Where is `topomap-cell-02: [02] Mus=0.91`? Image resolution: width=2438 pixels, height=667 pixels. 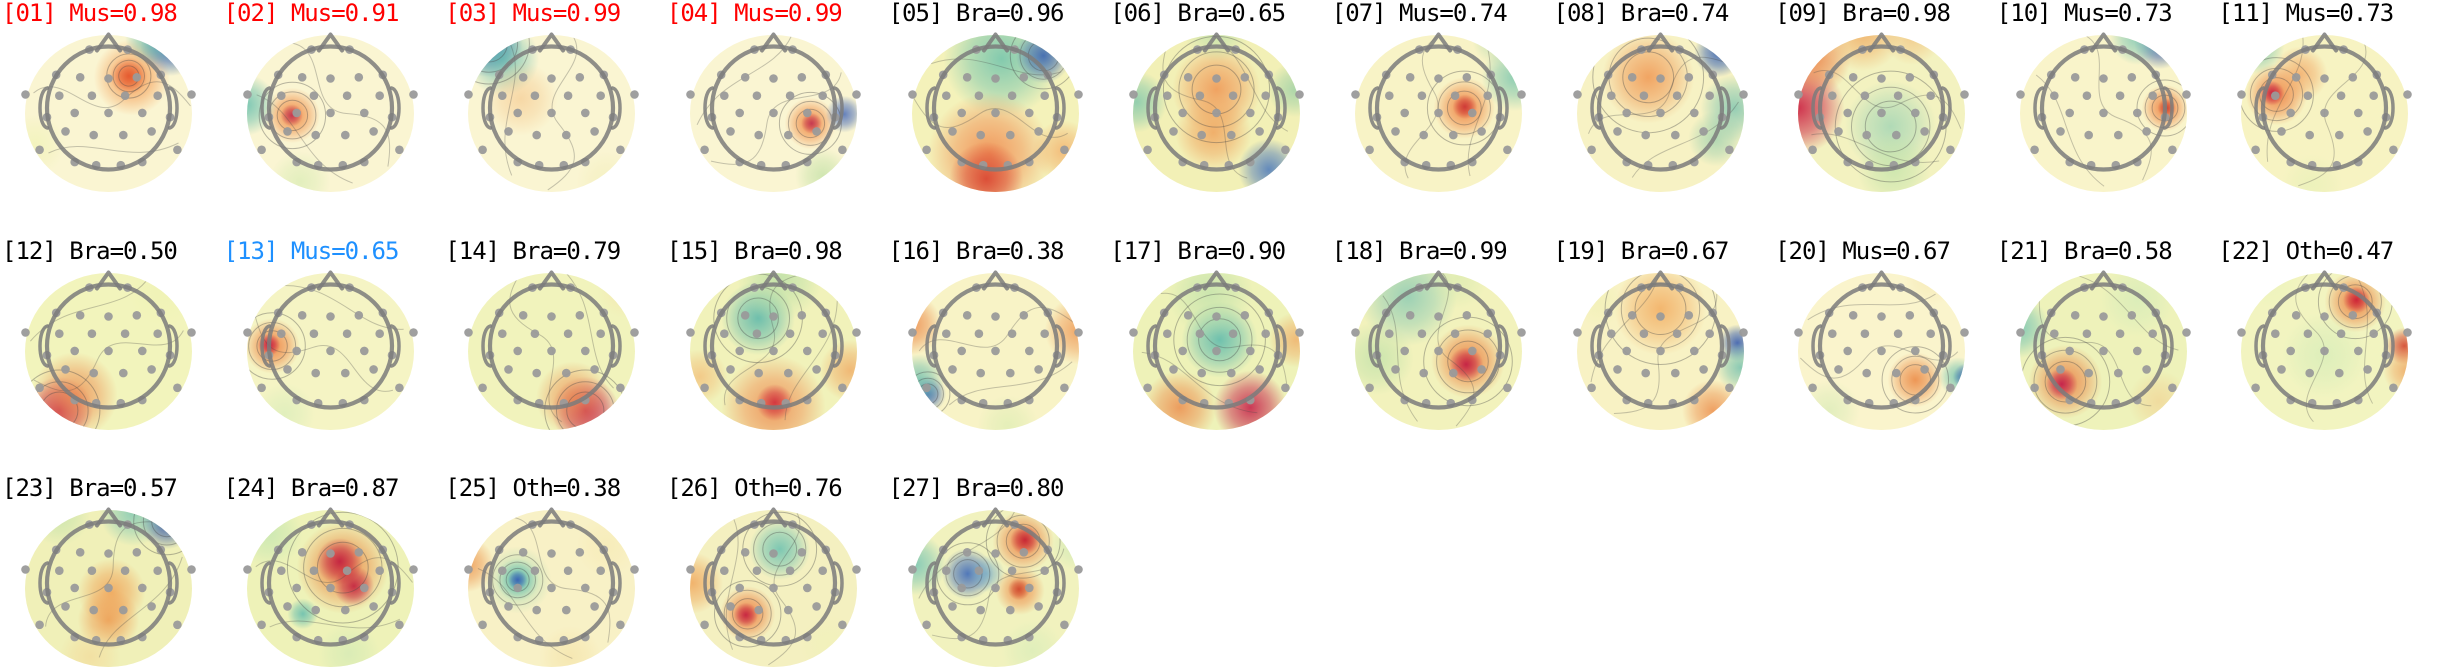
topomap-cell-02: [02] Mus=0.91 is located at coordinates (333, 118).